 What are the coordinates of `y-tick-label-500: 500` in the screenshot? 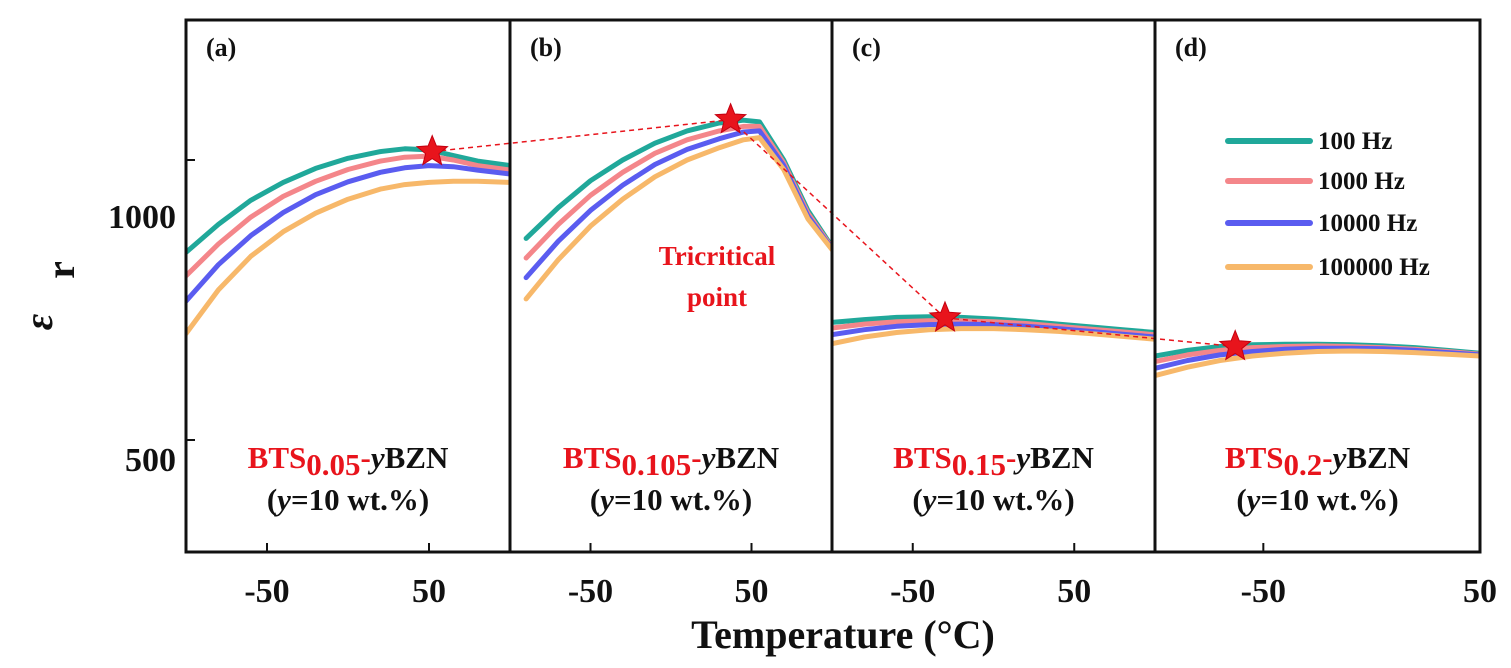 It's located at (150, 460).